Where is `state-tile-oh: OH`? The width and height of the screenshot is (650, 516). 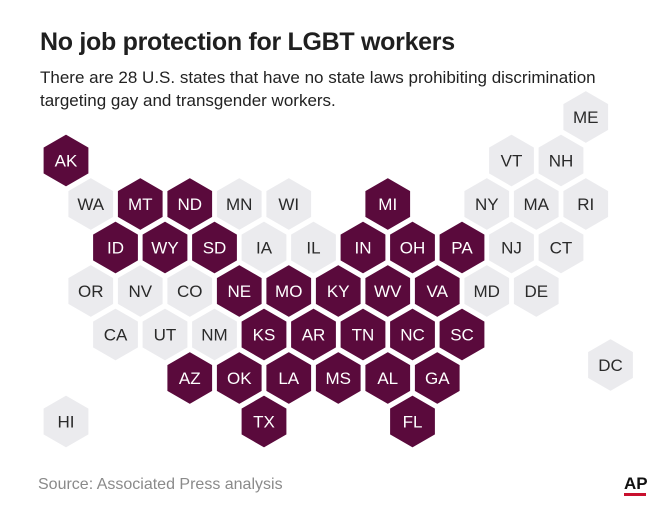
state-tile-oh: OH is located at coordinates (412, 247).